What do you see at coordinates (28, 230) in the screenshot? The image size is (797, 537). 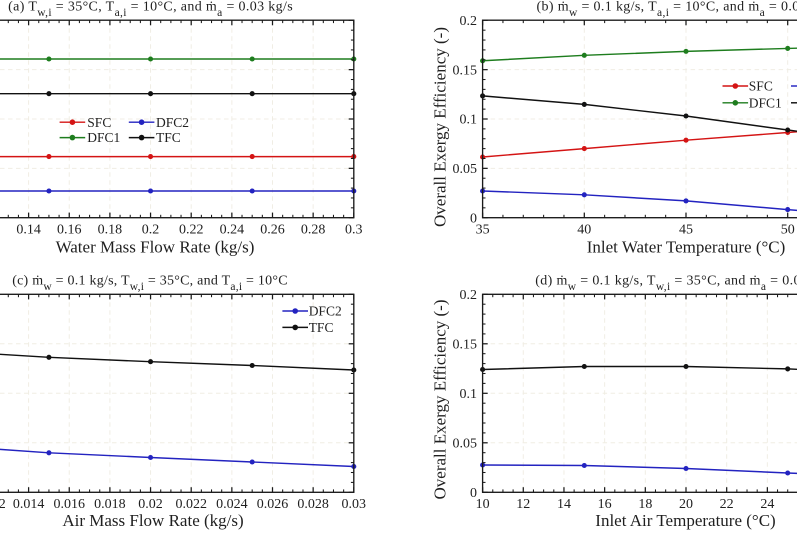 I see `svg-text: 0.14` at bounding box center [28, 230].